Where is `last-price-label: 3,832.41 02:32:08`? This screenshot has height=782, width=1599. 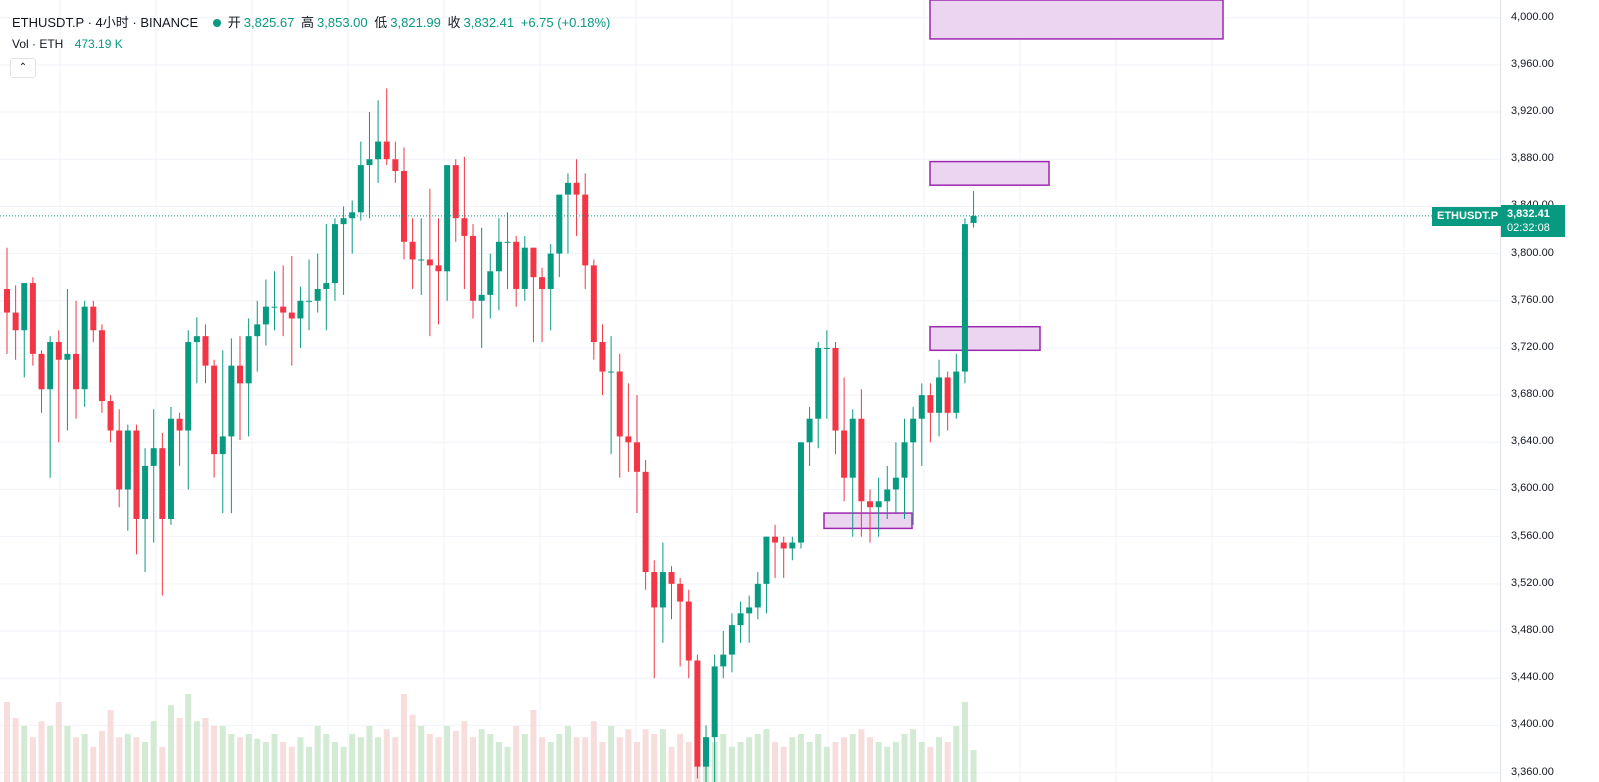 last-price-label: 3,832.41 02:32:08 is located at coordinates (1533, 220).